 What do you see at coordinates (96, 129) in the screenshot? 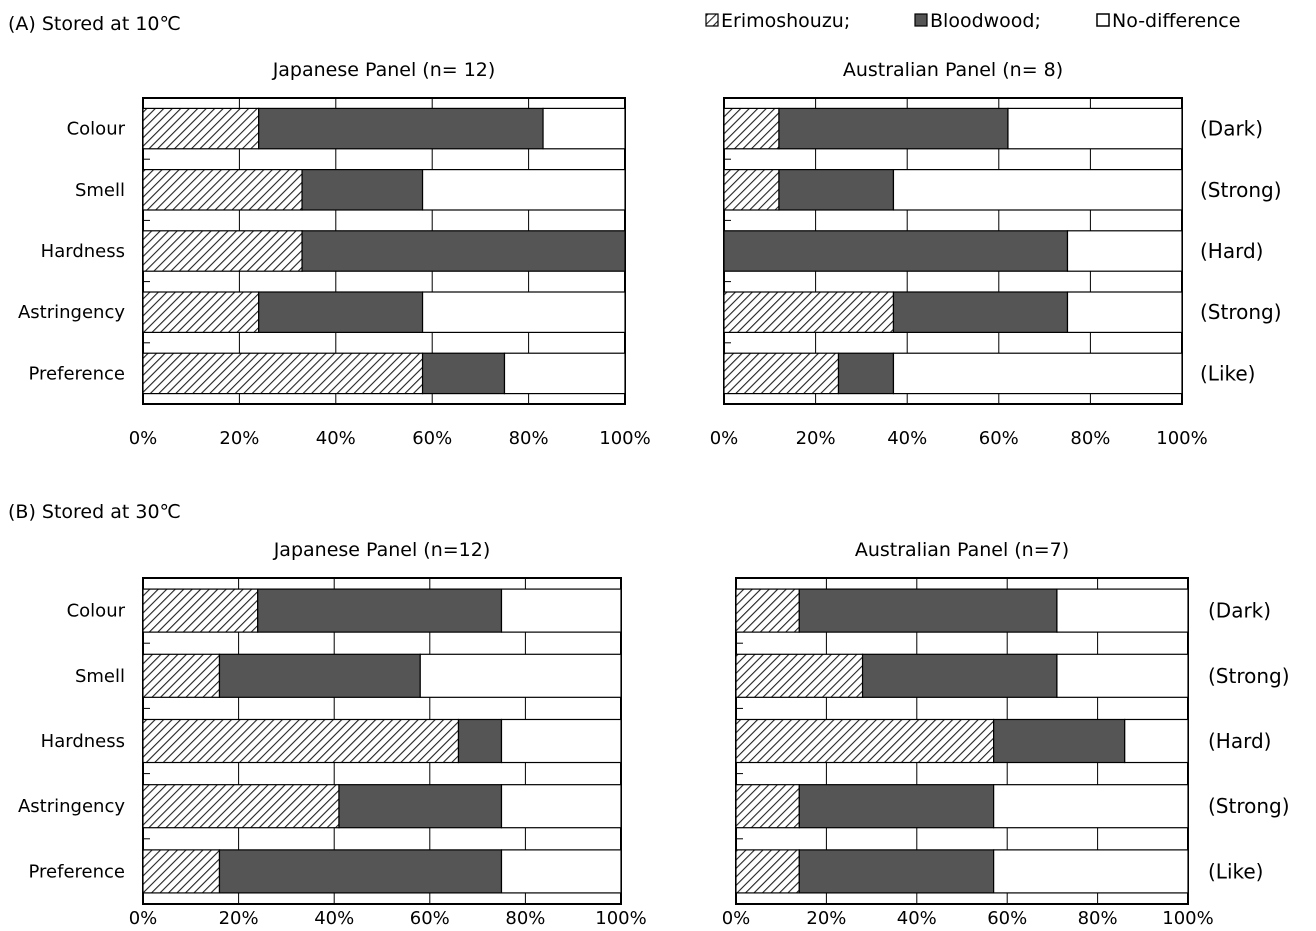
I see `category-label: Colour` at bounding box center [96, 129].